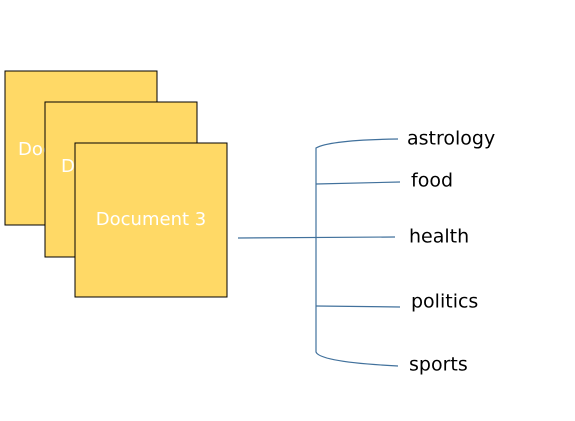 This screenshot has width=575, height=421. What do you see at coordinates (451, 139) in the screenshot?
I see `topic-label: astrology` at bounding box center [451, 139].